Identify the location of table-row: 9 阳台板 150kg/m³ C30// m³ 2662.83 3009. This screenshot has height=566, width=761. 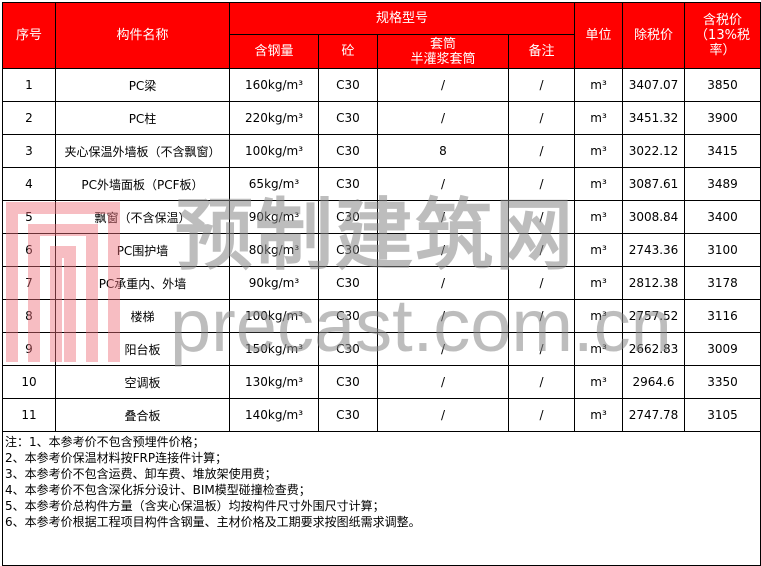
(381, 349).